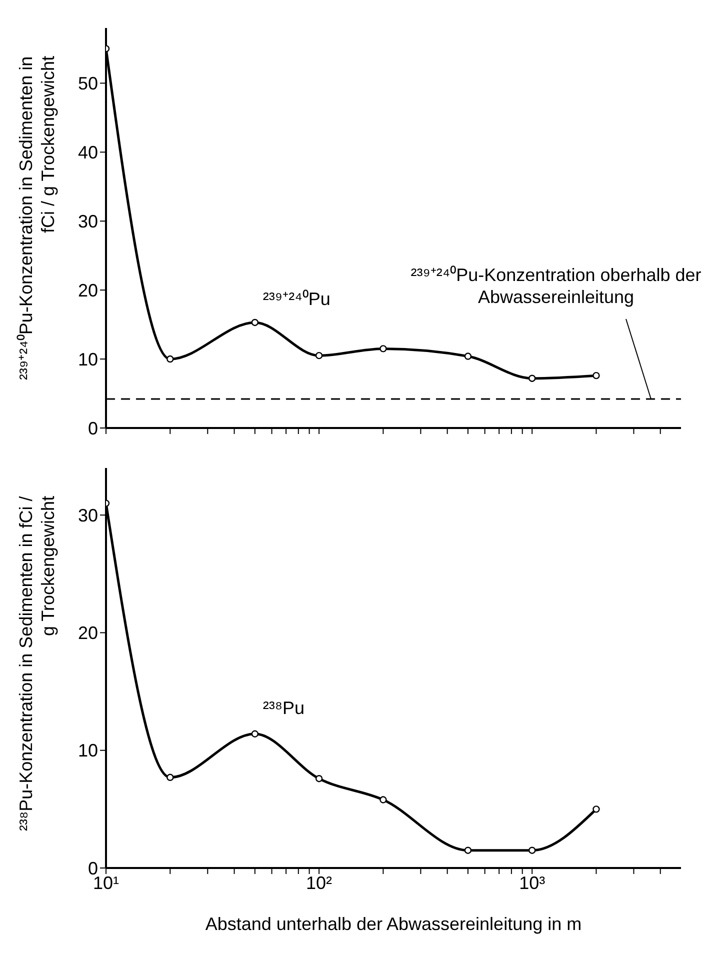 Image resolution: width=711 pixels, height=972 pixels. What do you see at coordinates (88, 84) in the screenshot?
I see `y-tick-label: 50` at bounding box center [88, 84].